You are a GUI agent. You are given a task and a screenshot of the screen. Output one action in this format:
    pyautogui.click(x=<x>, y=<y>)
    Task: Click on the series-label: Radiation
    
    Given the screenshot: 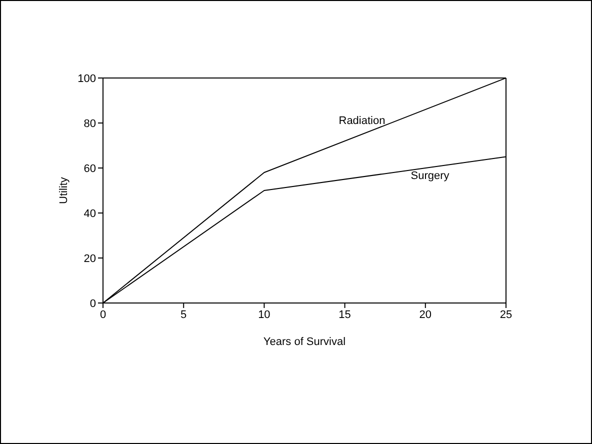 What is the action you would take?
    pyautogui.click(x=362, y=121)
    